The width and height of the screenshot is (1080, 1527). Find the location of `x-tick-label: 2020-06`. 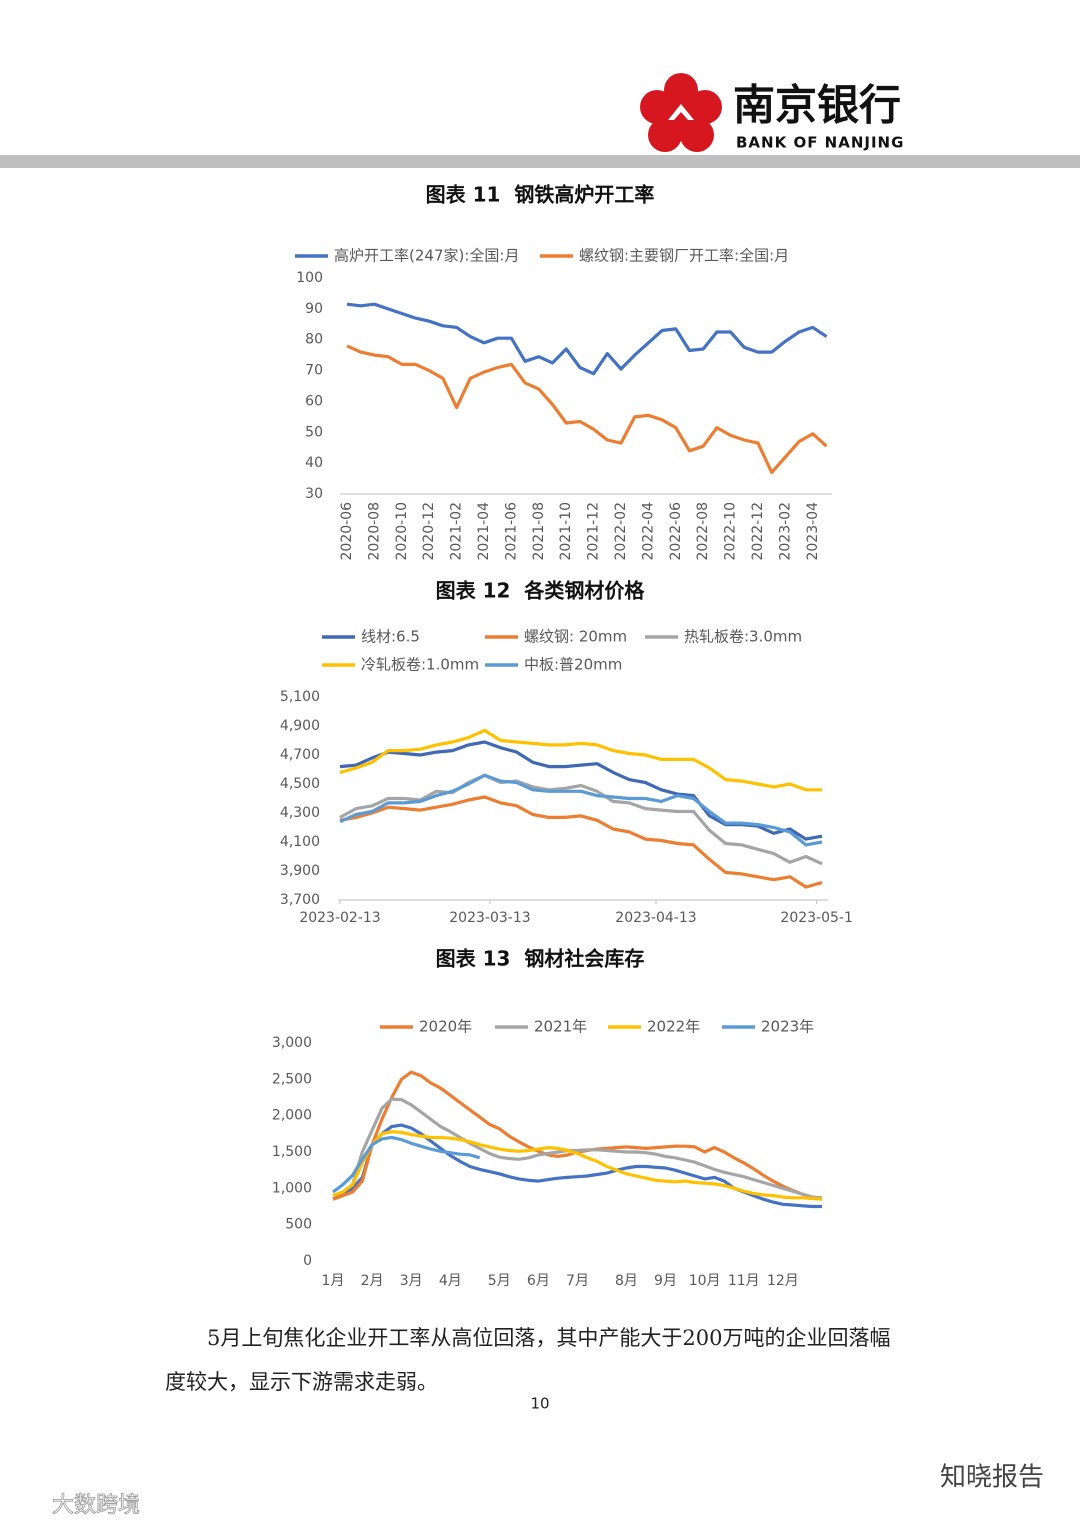

x-tick-label: 2020-06 is located at coordinates (347, 531).